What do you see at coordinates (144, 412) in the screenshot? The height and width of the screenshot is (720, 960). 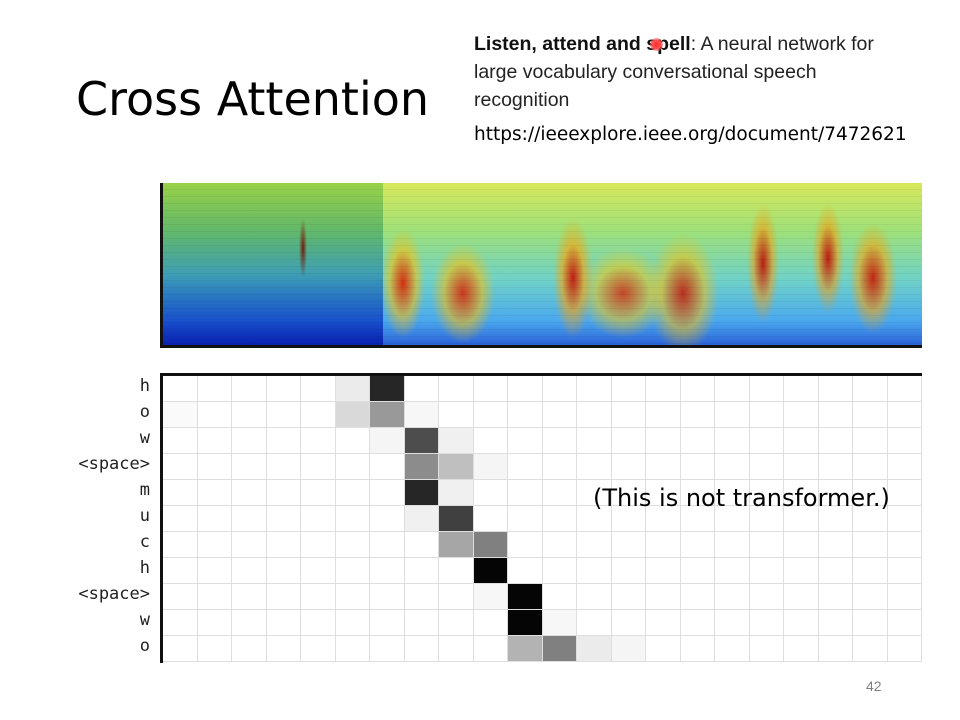 I see `attention-row-label: o` at bounding box center [144, 412].